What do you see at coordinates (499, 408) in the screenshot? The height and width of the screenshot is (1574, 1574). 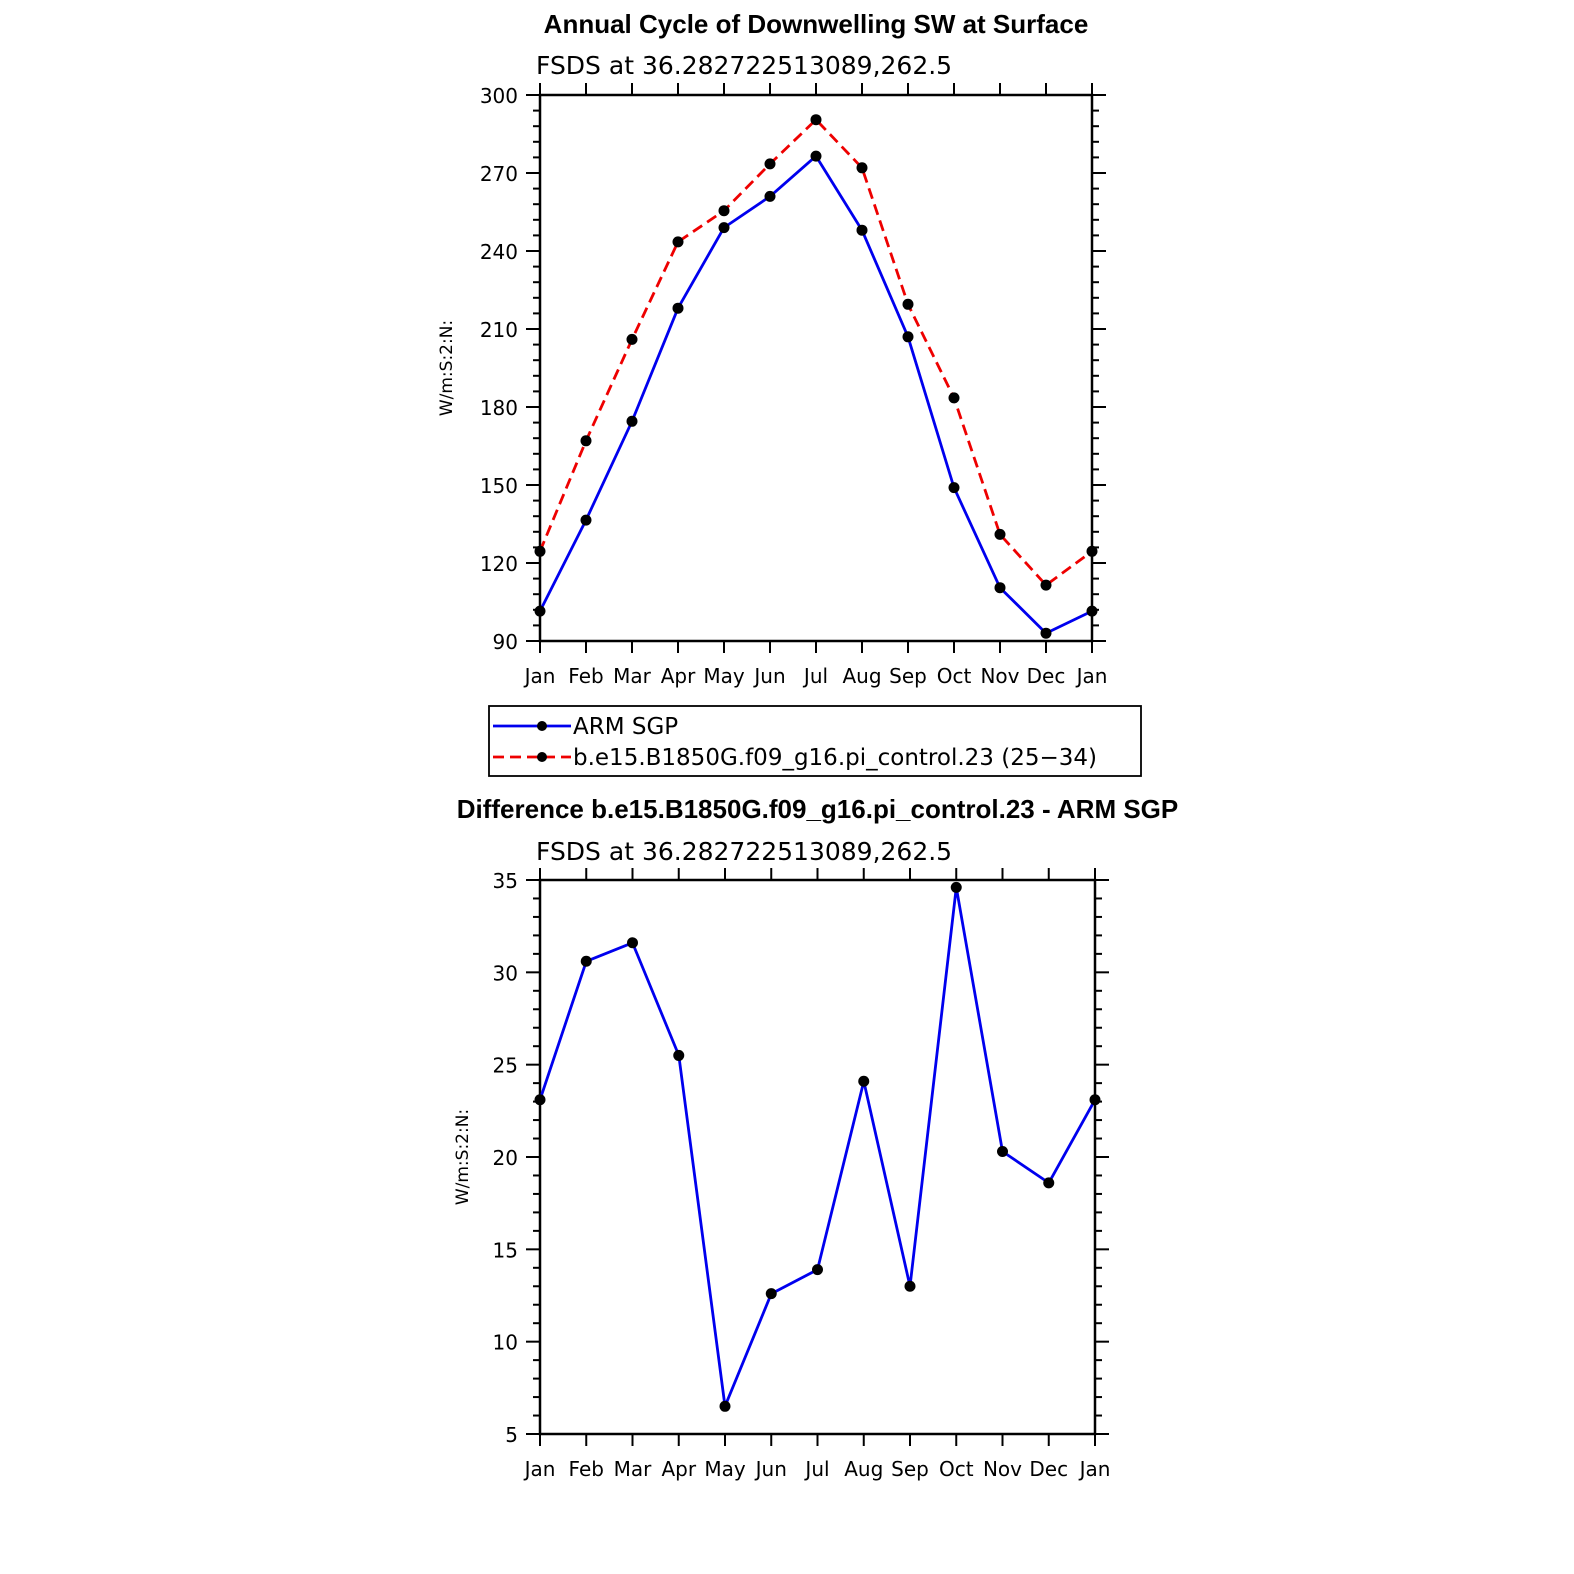 I see `y-tick-label: 180` at bounding box center [499, 408].